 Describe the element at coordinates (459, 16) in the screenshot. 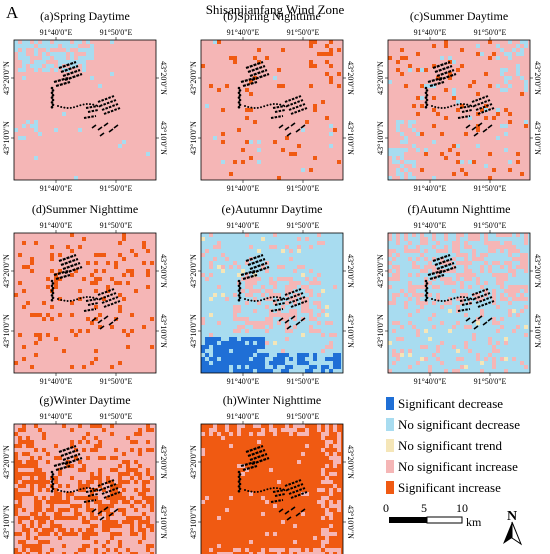

I see `panel-label: (c)Summer Daytime` at that location.